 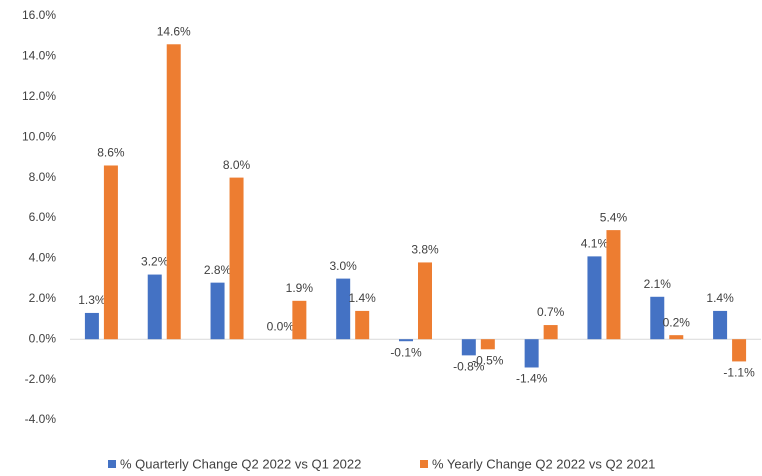 What do you see at coordinates (237, 165) in the screenshot?
I see `data-label: 8.0%` at bounding box center [237, 165].